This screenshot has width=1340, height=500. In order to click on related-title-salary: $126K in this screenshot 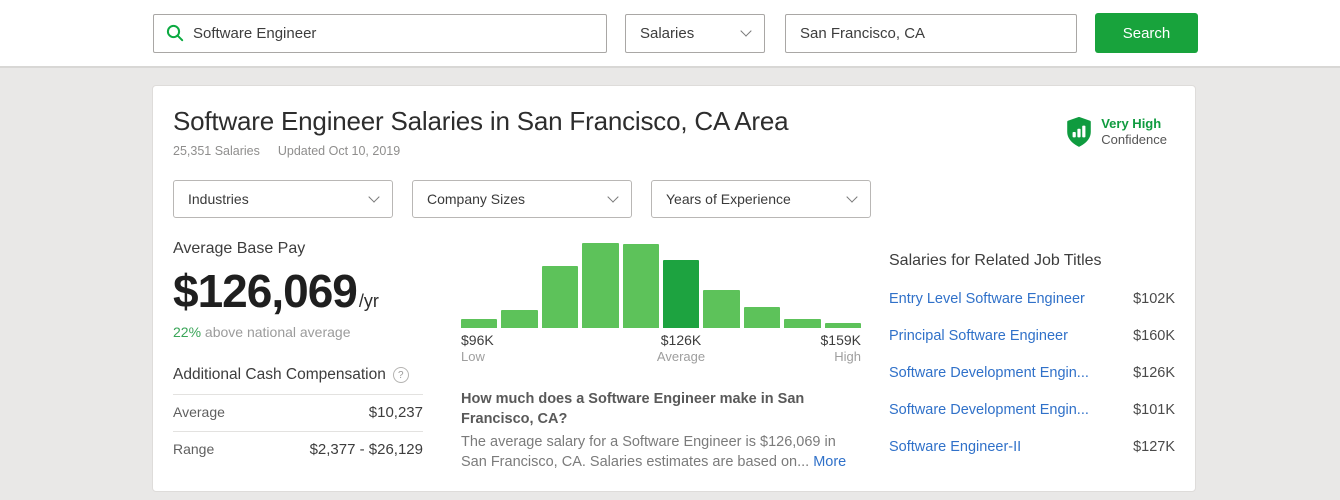, I will do `click(1154, 373)`.